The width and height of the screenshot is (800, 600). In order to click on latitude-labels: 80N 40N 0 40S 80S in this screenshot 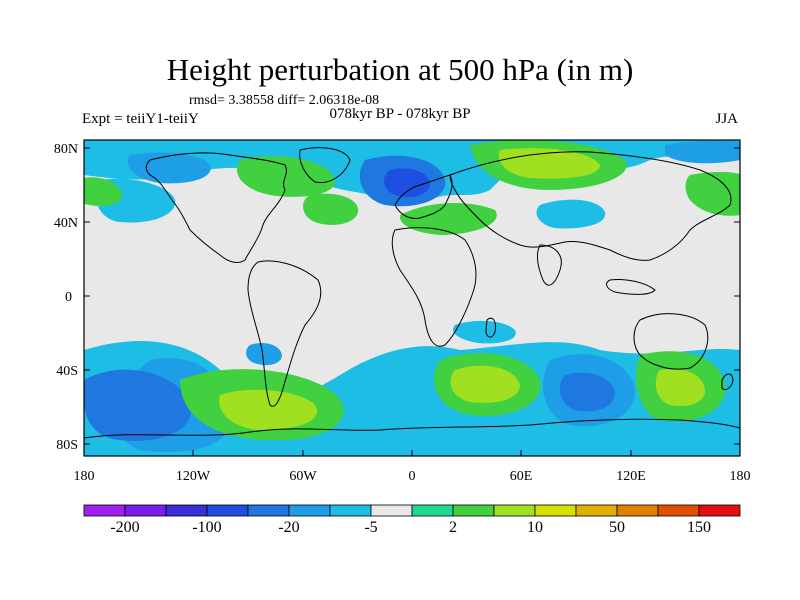, I will do `click(66, 297)`.